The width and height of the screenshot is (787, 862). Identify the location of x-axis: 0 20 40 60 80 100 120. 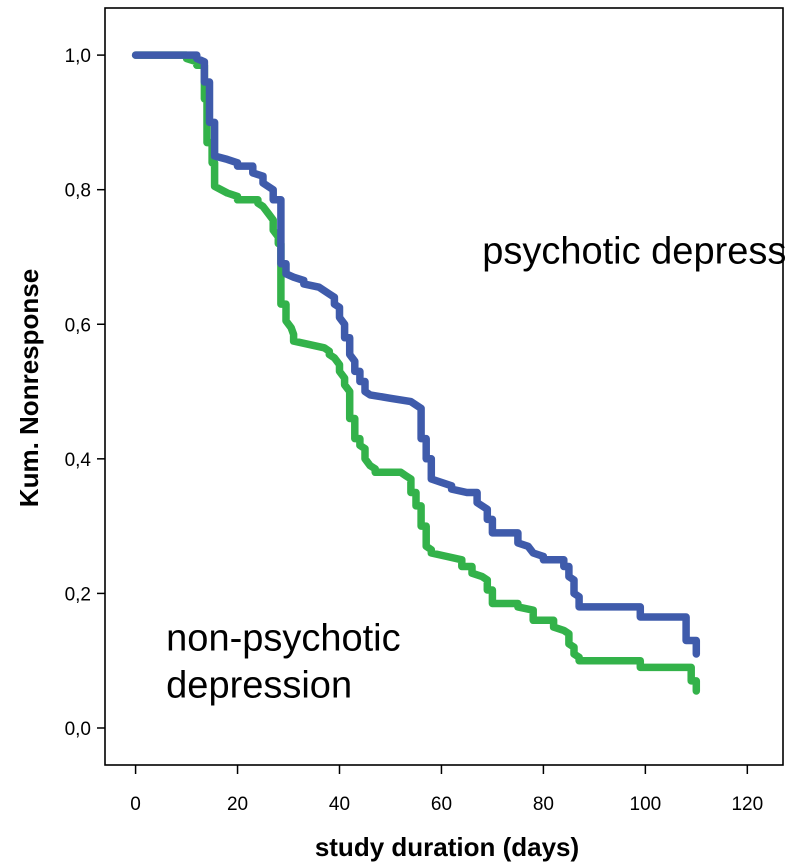
(446, 790).